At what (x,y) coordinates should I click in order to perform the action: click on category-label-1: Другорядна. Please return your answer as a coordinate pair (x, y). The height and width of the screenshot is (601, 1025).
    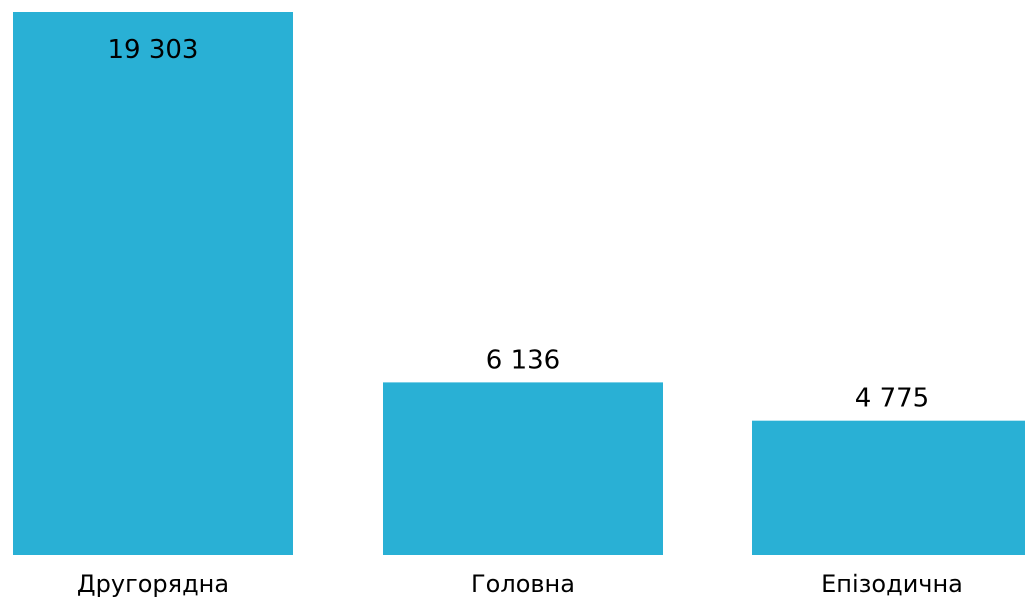
    Looking at the image, I should click on (153, 584).